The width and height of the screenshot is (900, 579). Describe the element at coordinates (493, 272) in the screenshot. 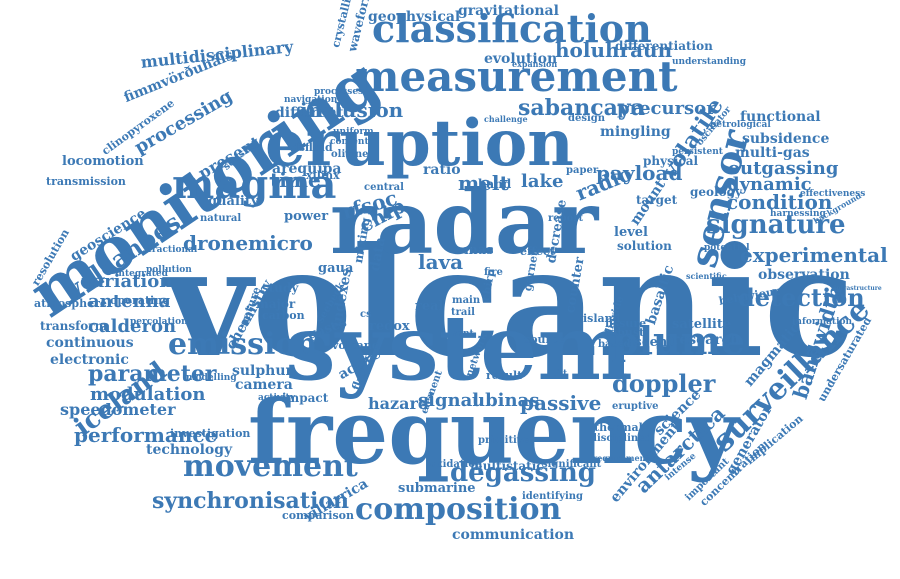

I see `cloud-word-fire: fire` at that location.